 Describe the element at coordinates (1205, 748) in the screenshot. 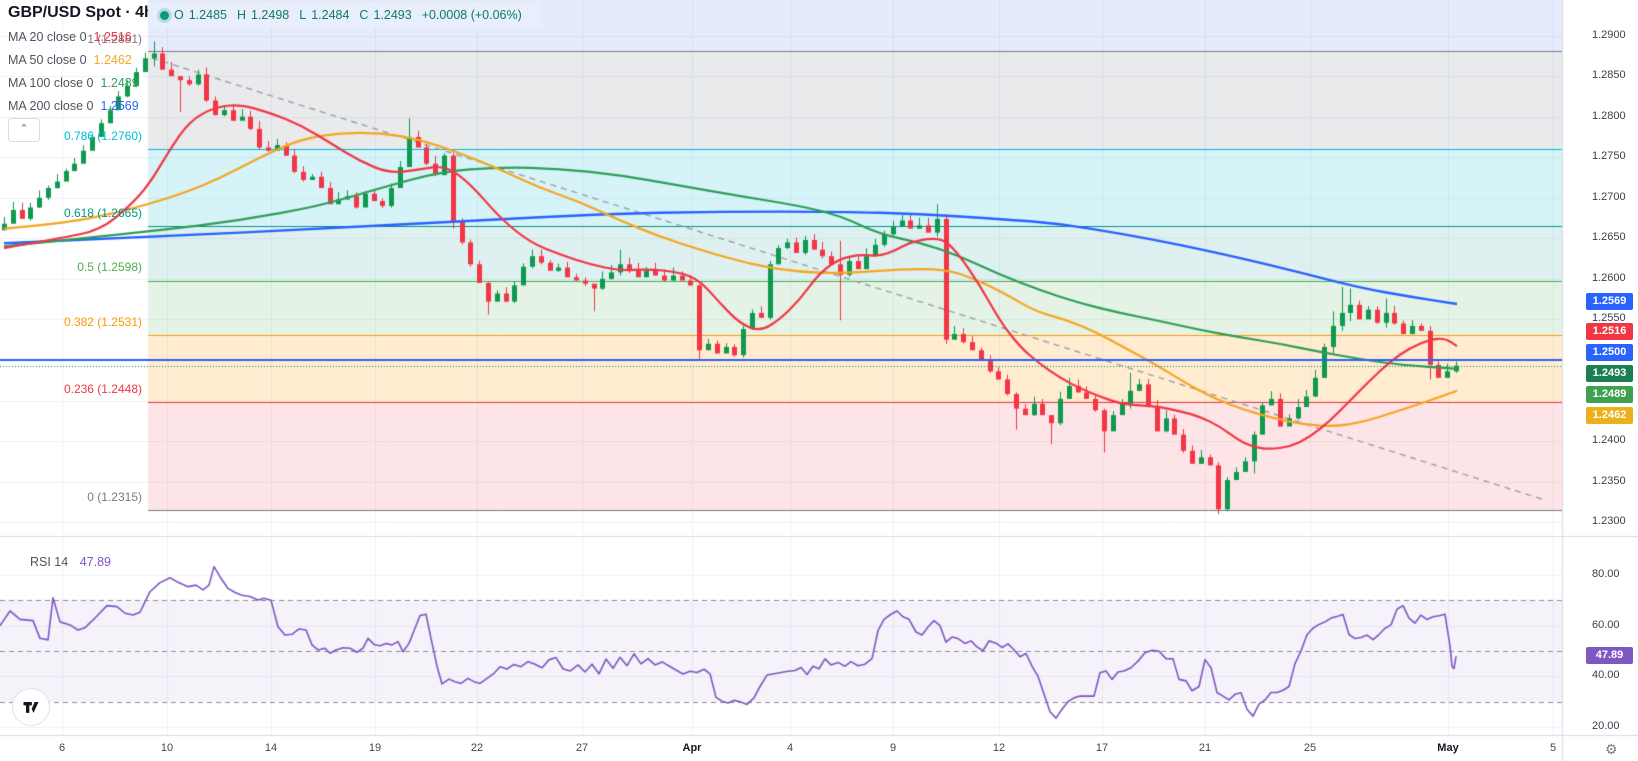

I see `time-tick-label: 21` at that location.